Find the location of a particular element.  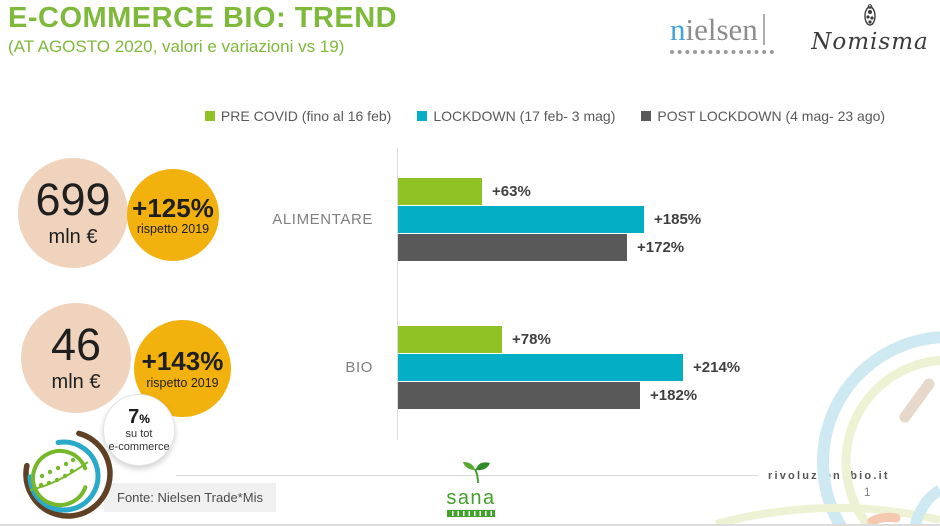

bar-row: +172% is located at coordinates (549, 247).